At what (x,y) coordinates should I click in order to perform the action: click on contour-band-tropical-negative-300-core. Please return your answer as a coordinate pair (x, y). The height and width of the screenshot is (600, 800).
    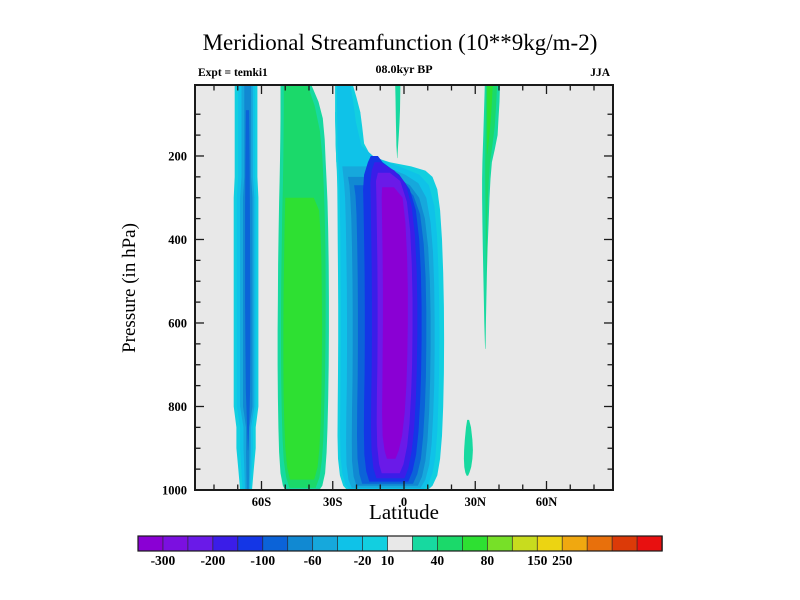
    Looking at the image, I should click on (394, 323).